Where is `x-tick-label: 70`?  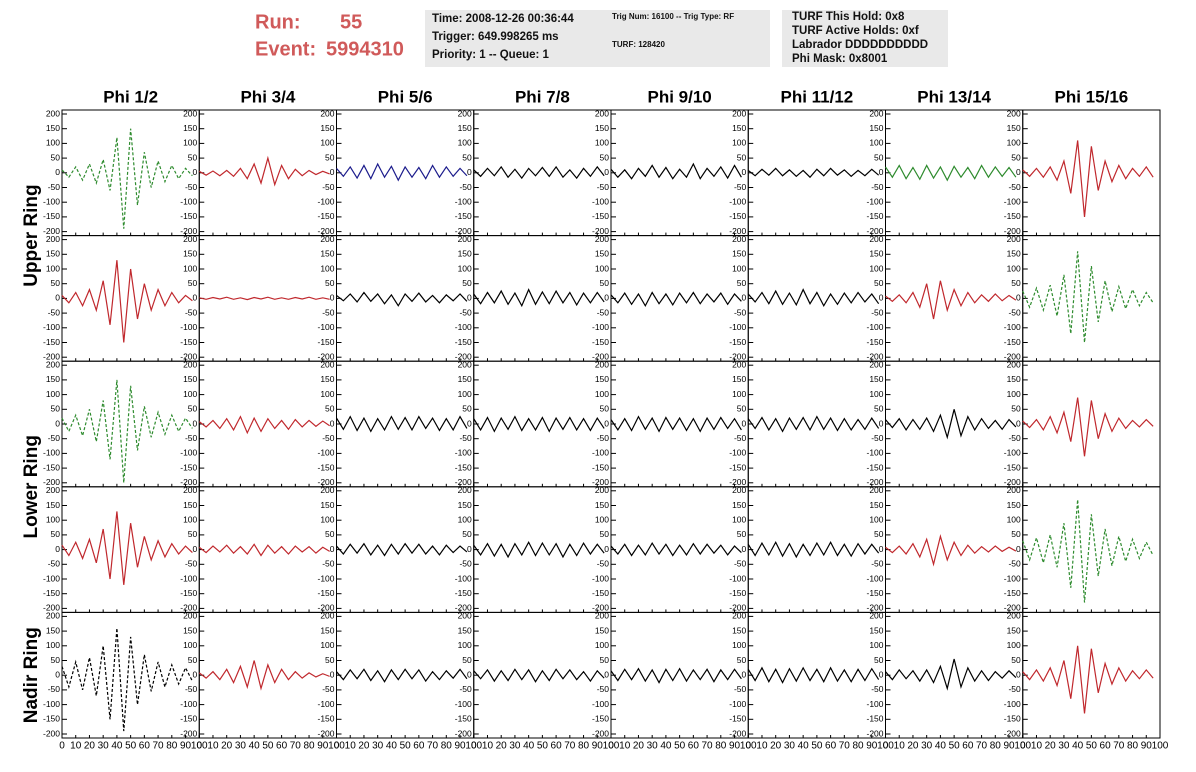 x-tick-label: 70 is located at coordinates (845, 746).